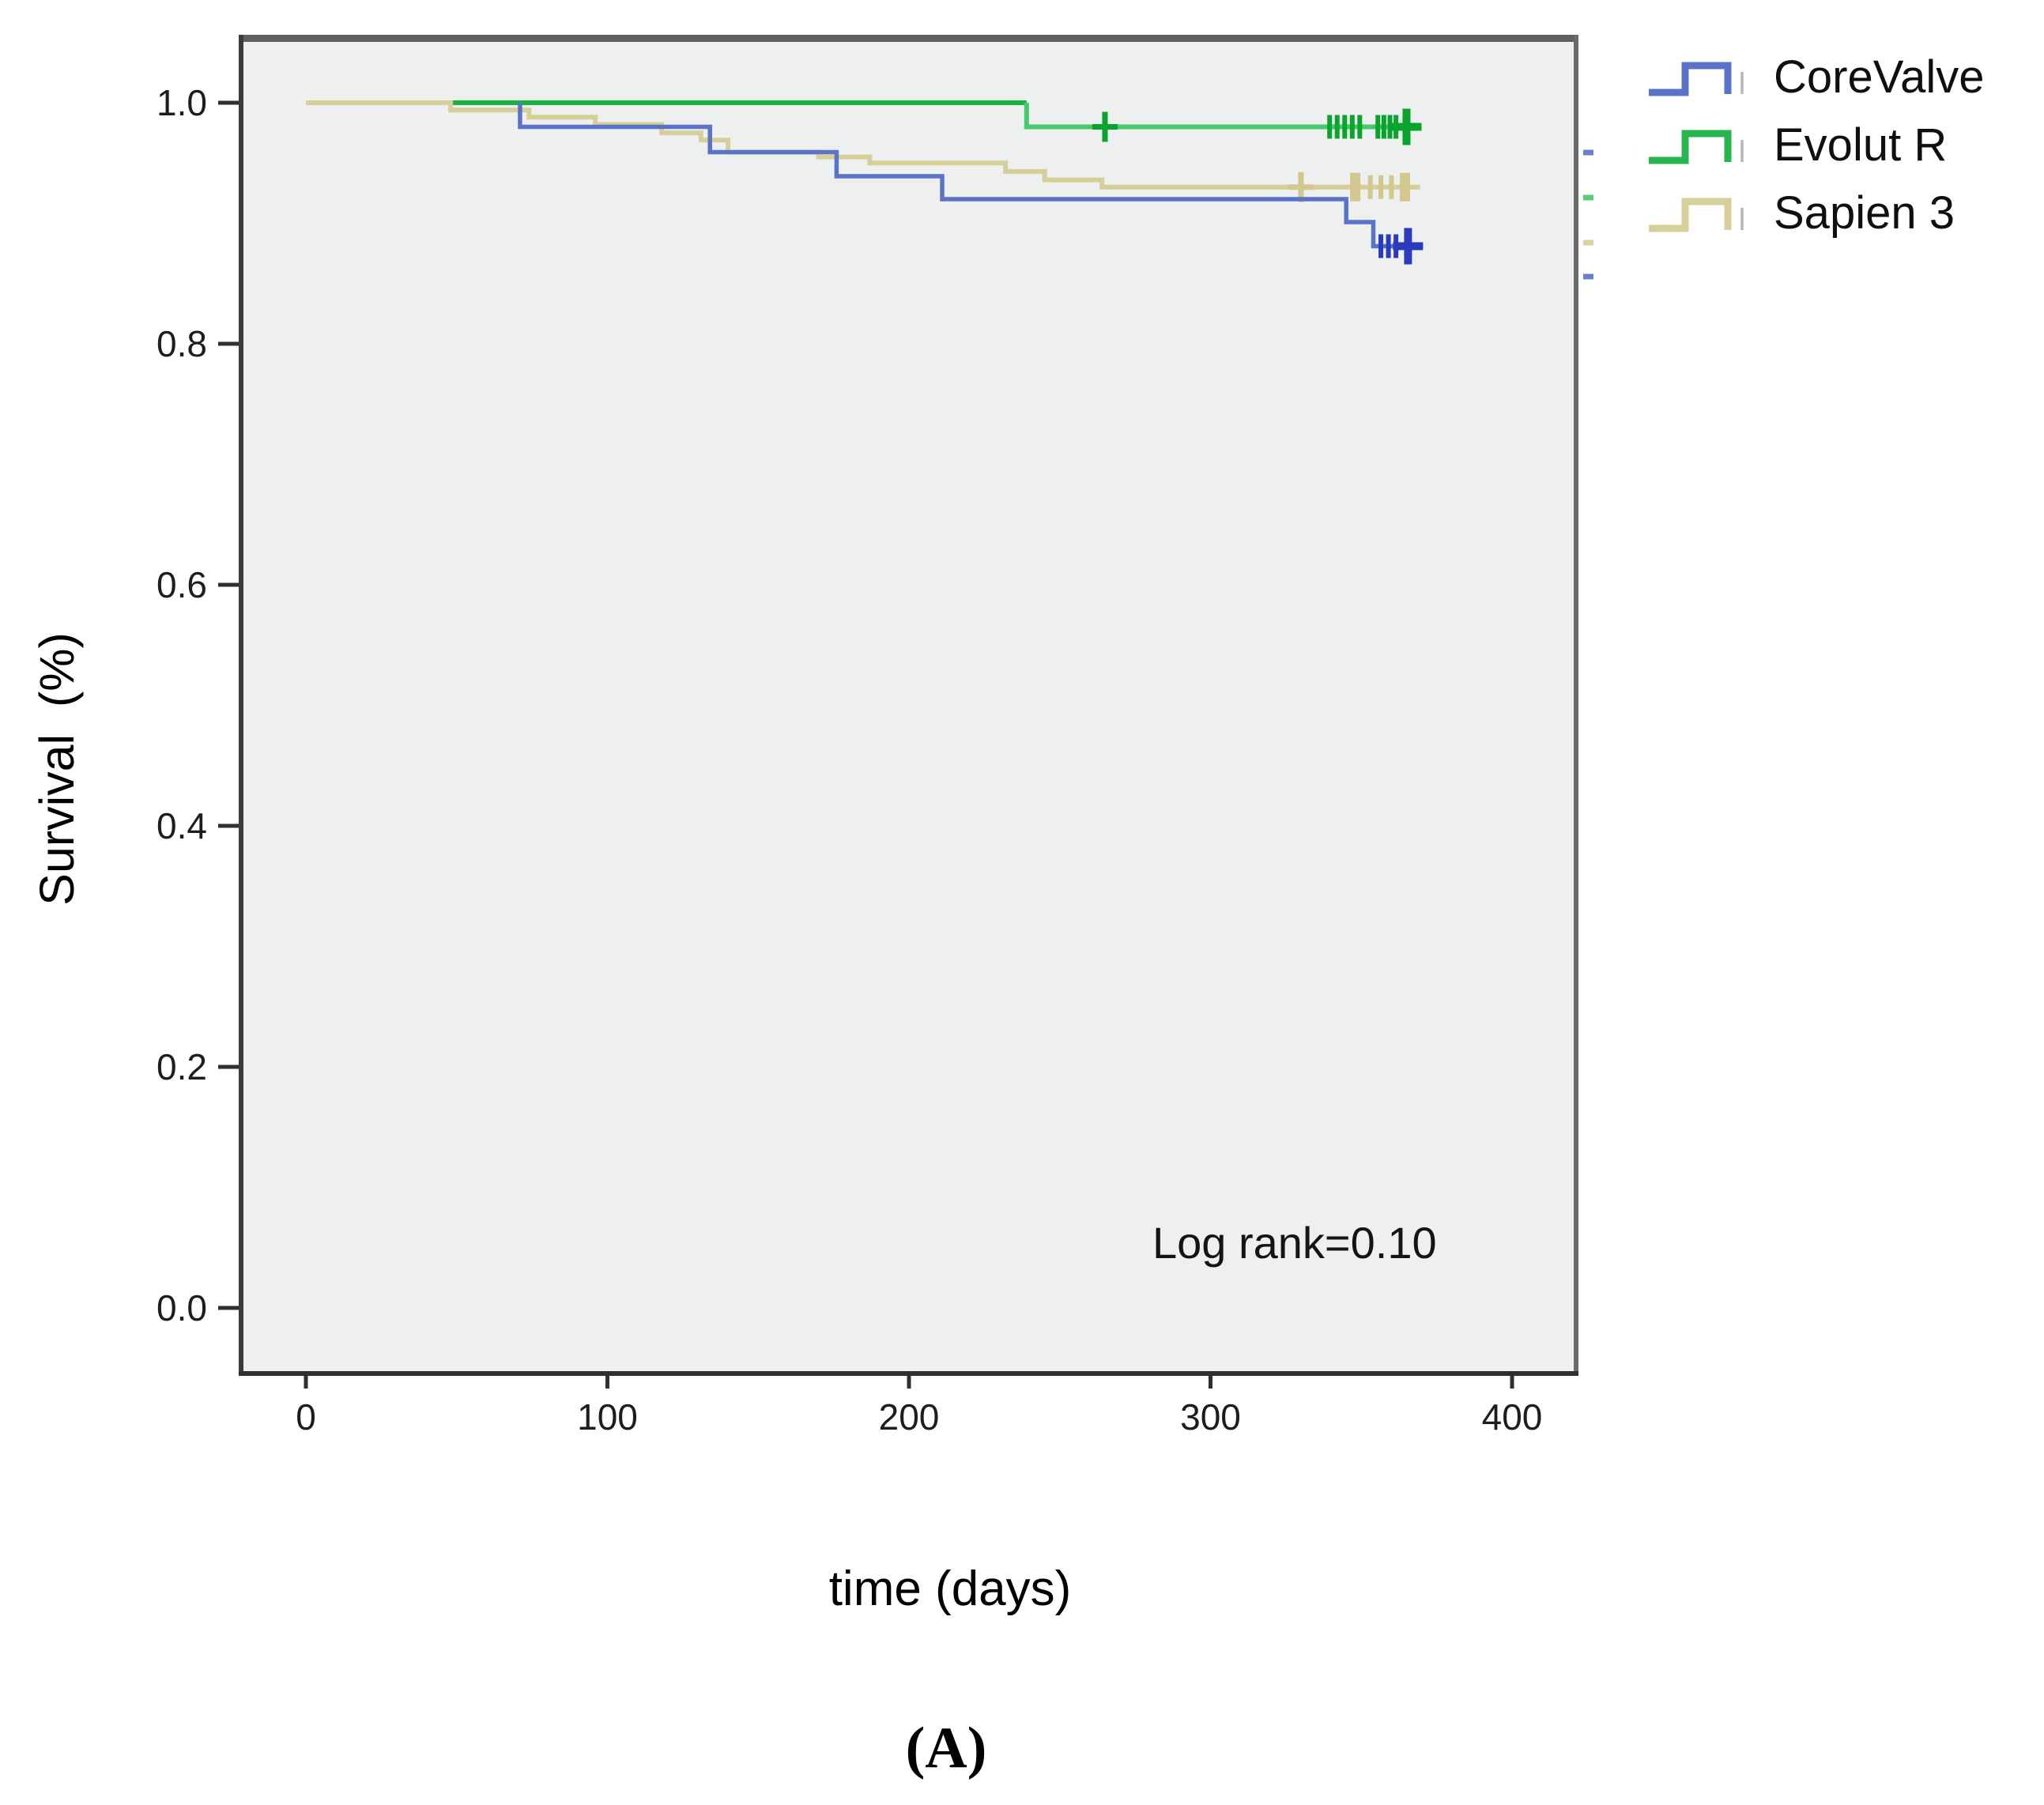 The width and height of the screenshot is (2044, 1805). I want to click on legend-label-corevalve: CoreValve, so click(1879, 77).